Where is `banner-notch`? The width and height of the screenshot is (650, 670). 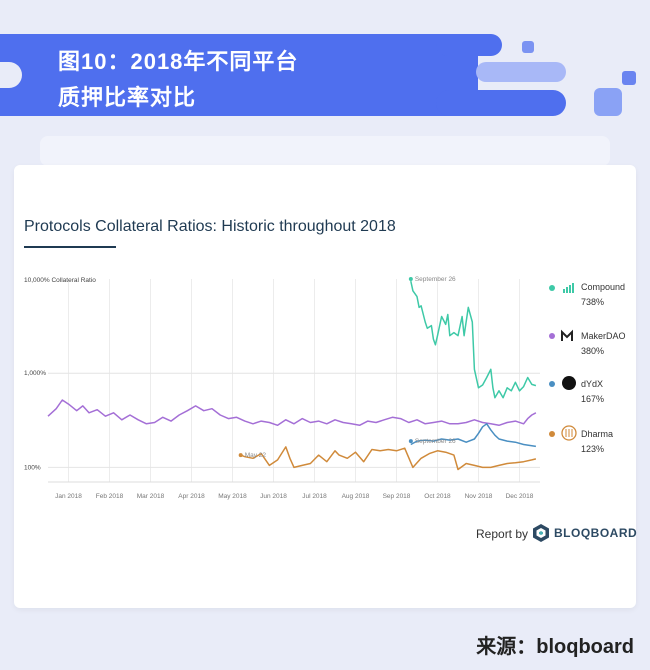
banner-notch is located at coordinates (11, 75).